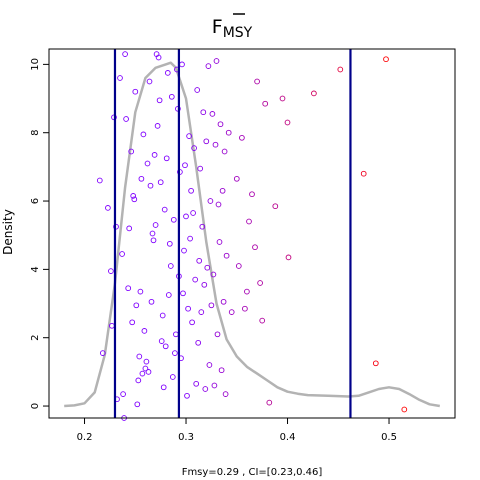 This screenshot has height=480, width=480. What do you see at coordinates (35, 201) in the screenshot?
I see `y-tick-label: 6` at bounding box center [35, 201].